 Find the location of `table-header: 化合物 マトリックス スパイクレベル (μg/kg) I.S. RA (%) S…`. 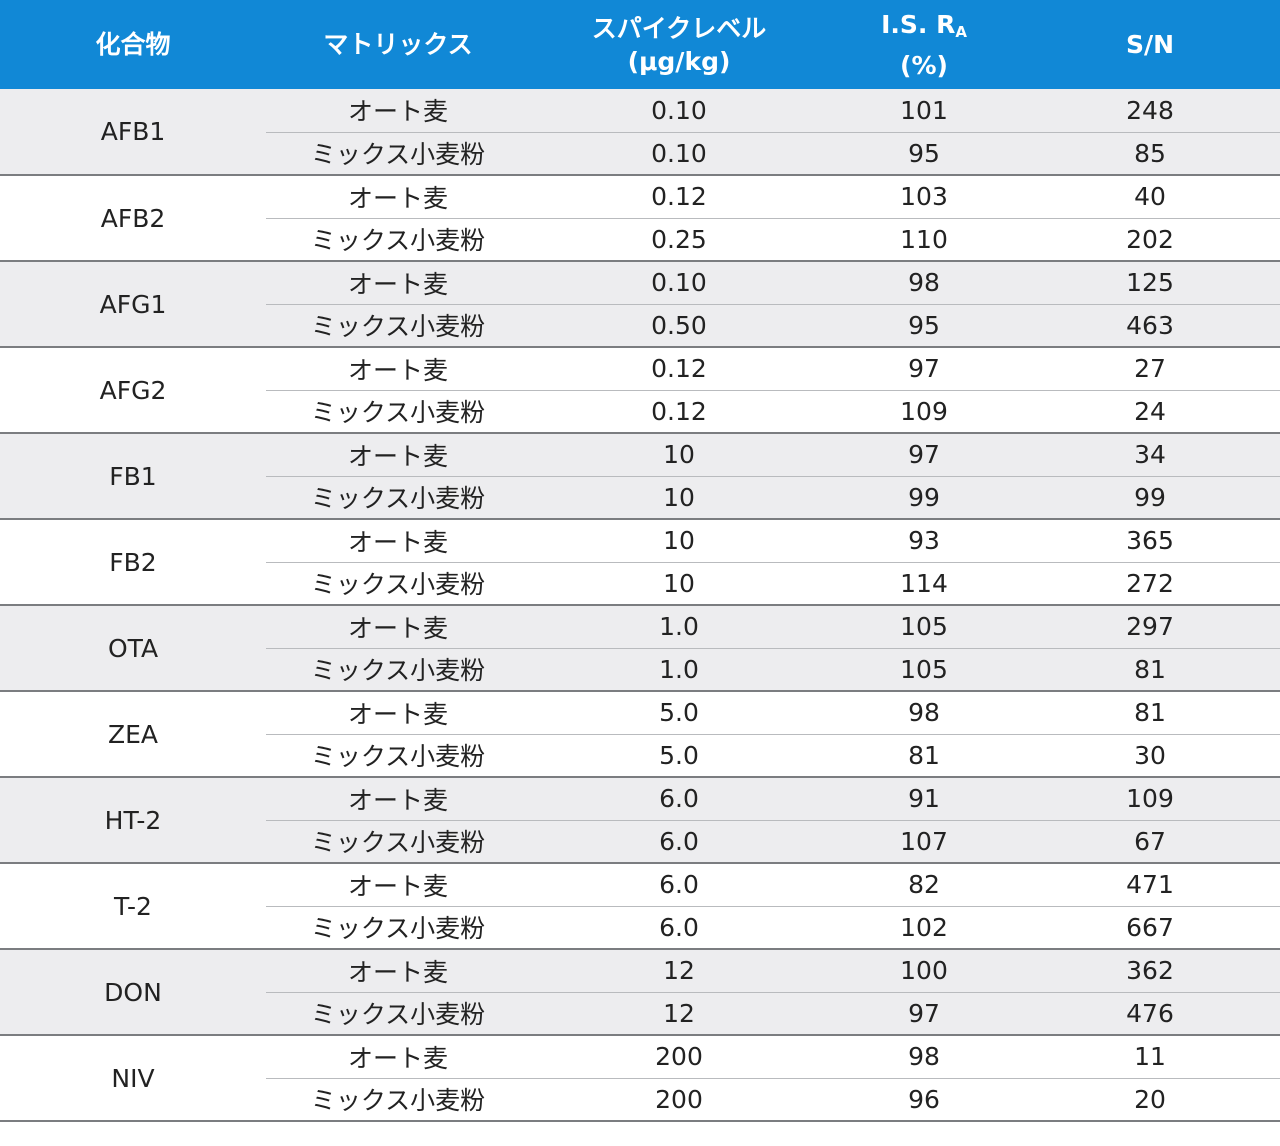

table-header: 化合物 マトリックス スパイクレベル (μg/kg) I.S. RA (%) S… is located at coordinates (640, 44).